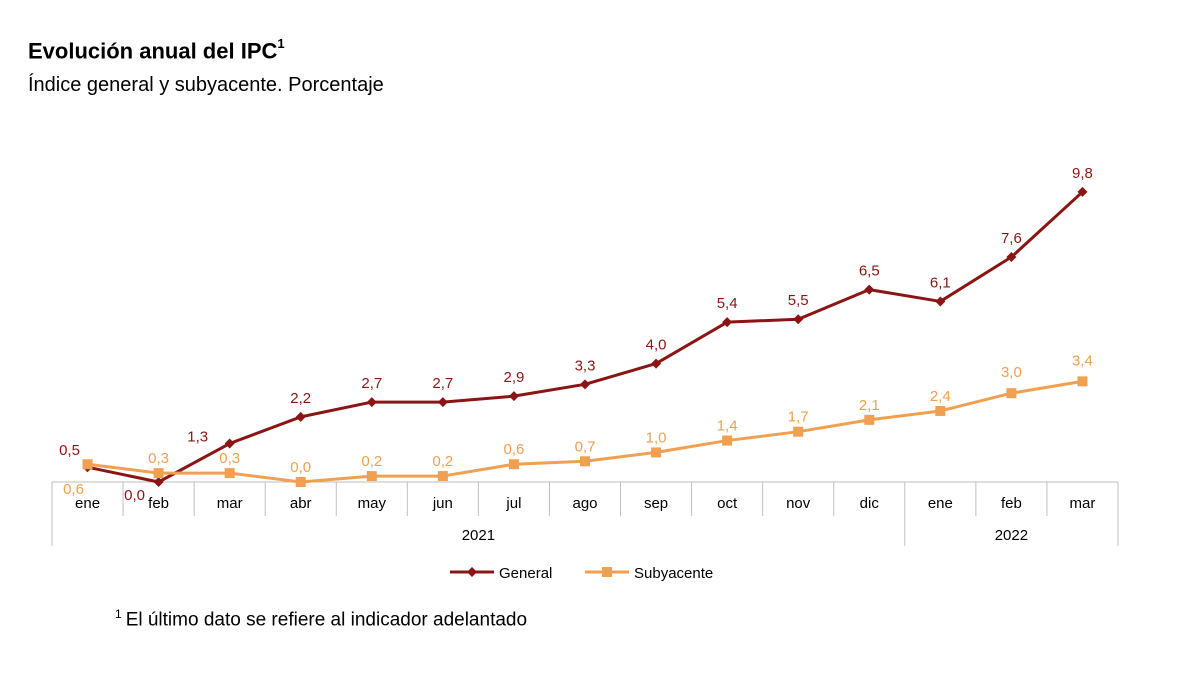 The width and height of the screenshot is (1200, 675). Describe the element at coordinates (513, 503) in the screenshot. I see `x-tick-label: jul` at that location.